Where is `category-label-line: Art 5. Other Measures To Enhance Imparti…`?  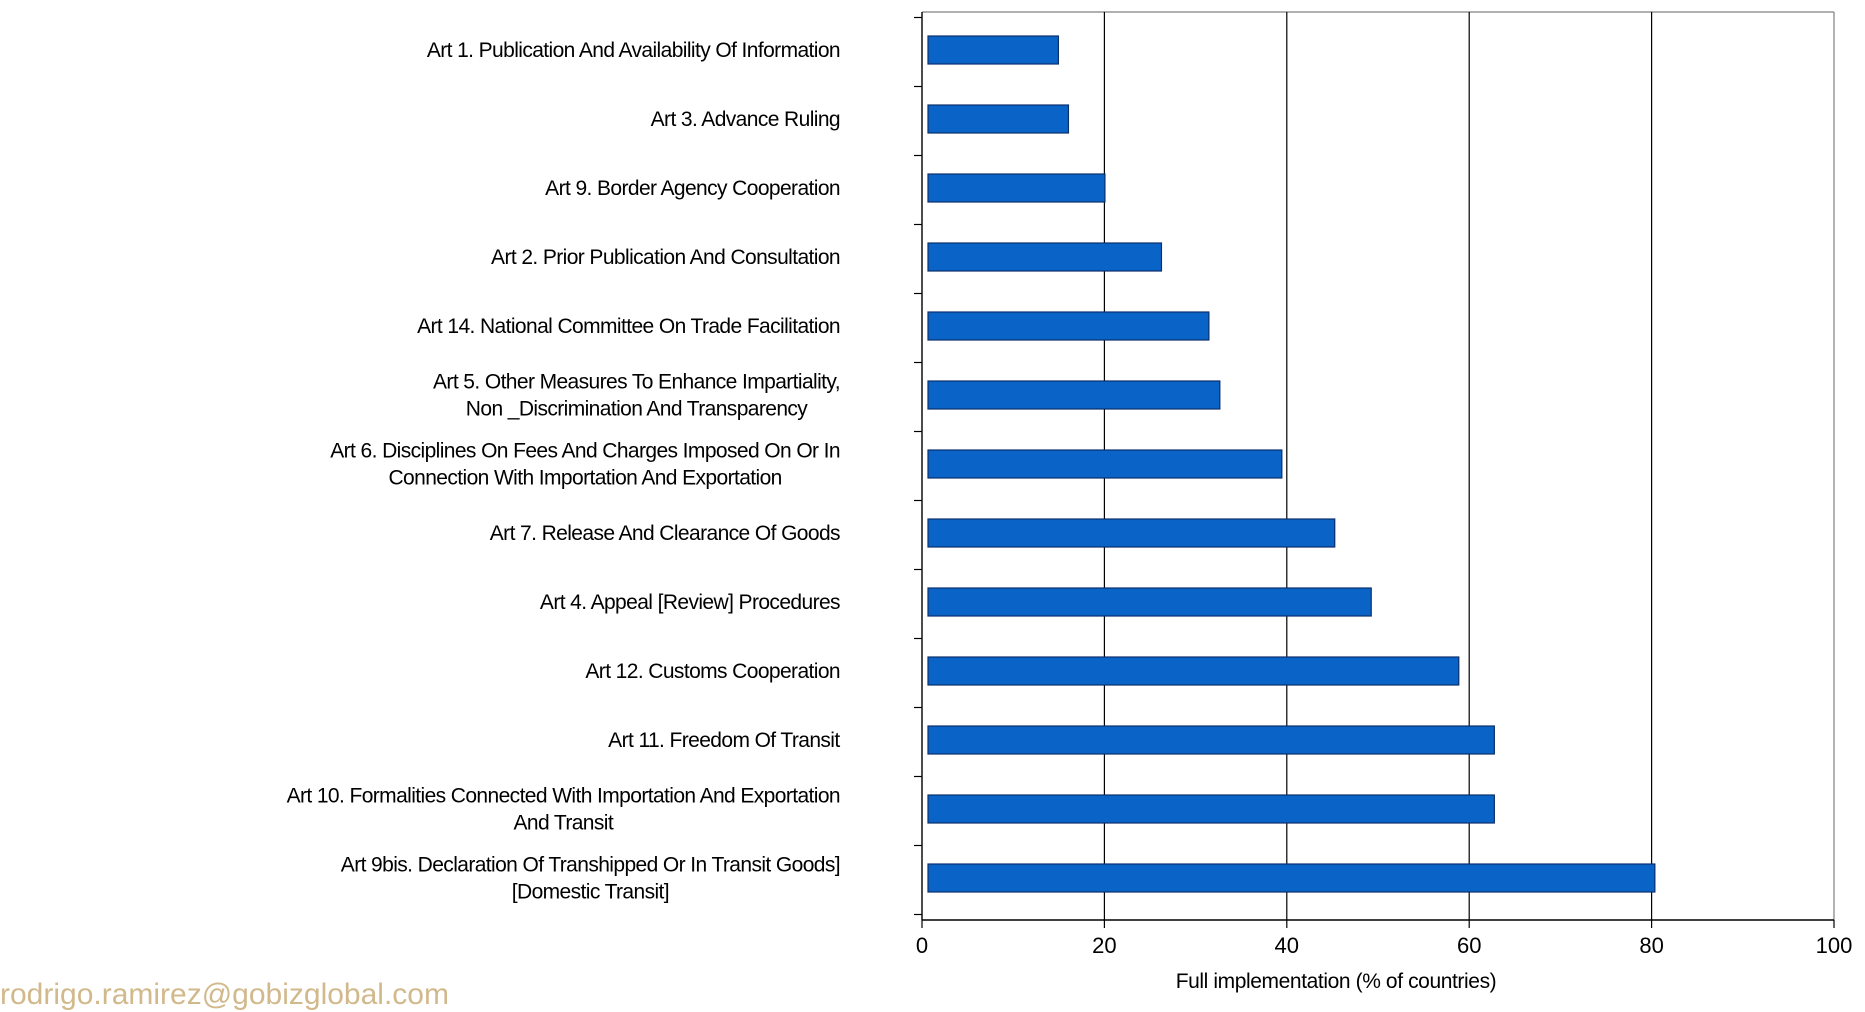
category-label-line: Art 5. Other Measures To Enhance Imparti… is located at coordinates (636, 382).